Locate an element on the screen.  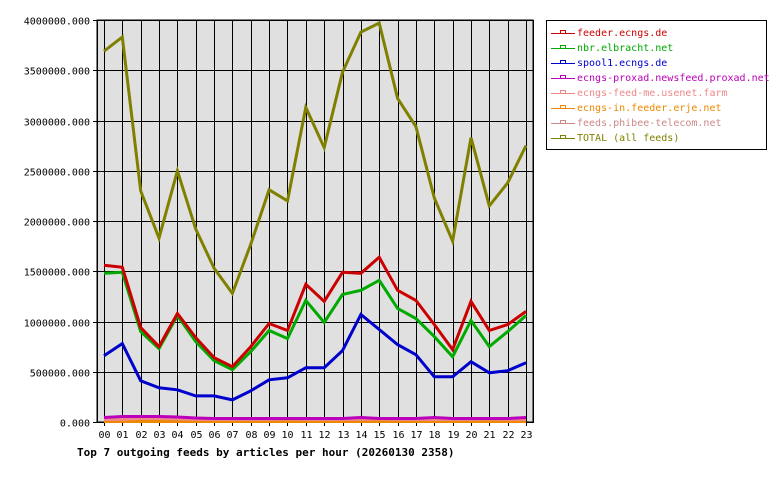
x-tick-label: 18 is located at coordinates (434, 435).